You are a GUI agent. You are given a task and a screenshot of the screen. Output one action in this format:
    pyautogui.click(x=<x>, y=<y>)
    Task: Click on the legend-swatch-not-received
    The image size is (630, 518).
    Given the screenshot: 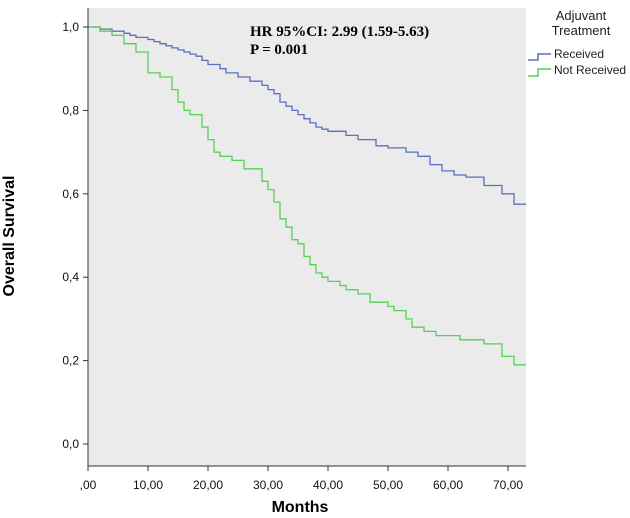 What is the action you would take?
    pyautogui.click(x=539, y=72)
    